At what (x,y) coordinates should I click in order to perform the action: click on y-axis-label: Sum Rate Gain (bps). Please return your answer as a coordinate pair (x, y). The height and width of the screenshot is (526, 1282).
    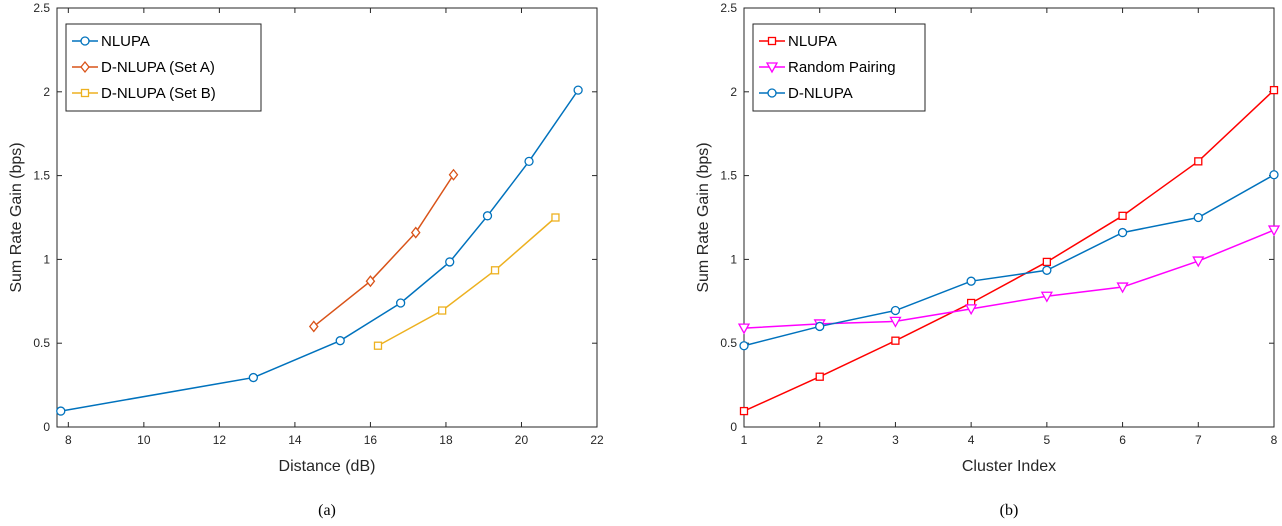
    Looking at the image, I should click on (16, 217).